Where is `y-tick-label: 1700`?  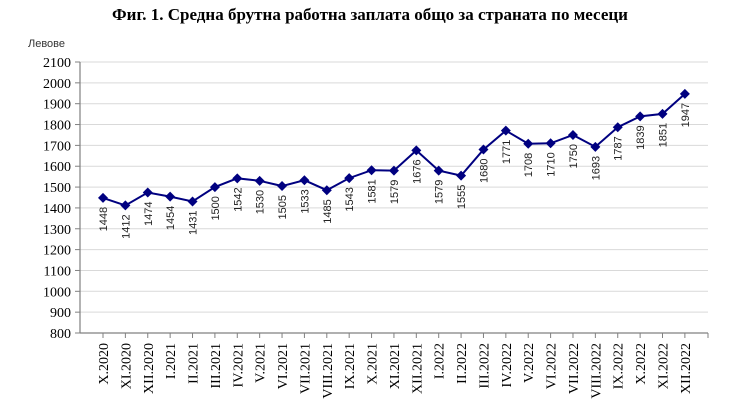
y-tick-label: 1700 is located at coordinates (57, 146).